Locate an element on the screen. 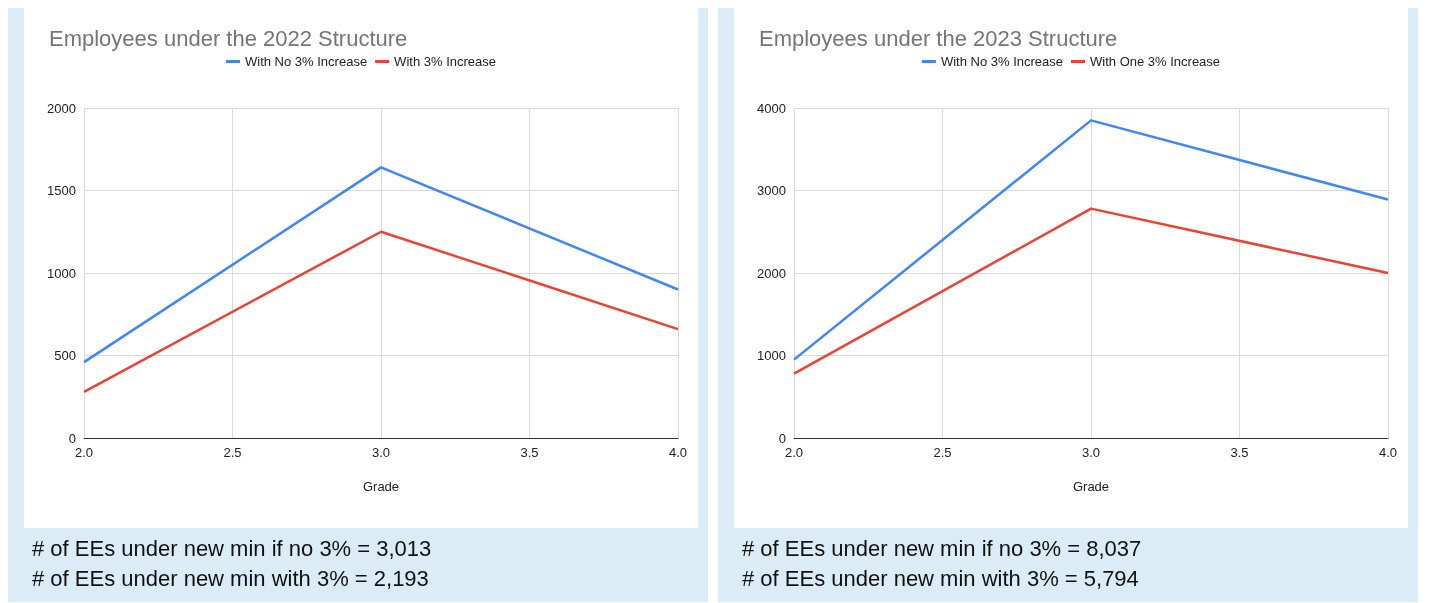 This screenshot has height=603, width=1436. y-tick-label: 1500 is located at coordinates (61, 190).